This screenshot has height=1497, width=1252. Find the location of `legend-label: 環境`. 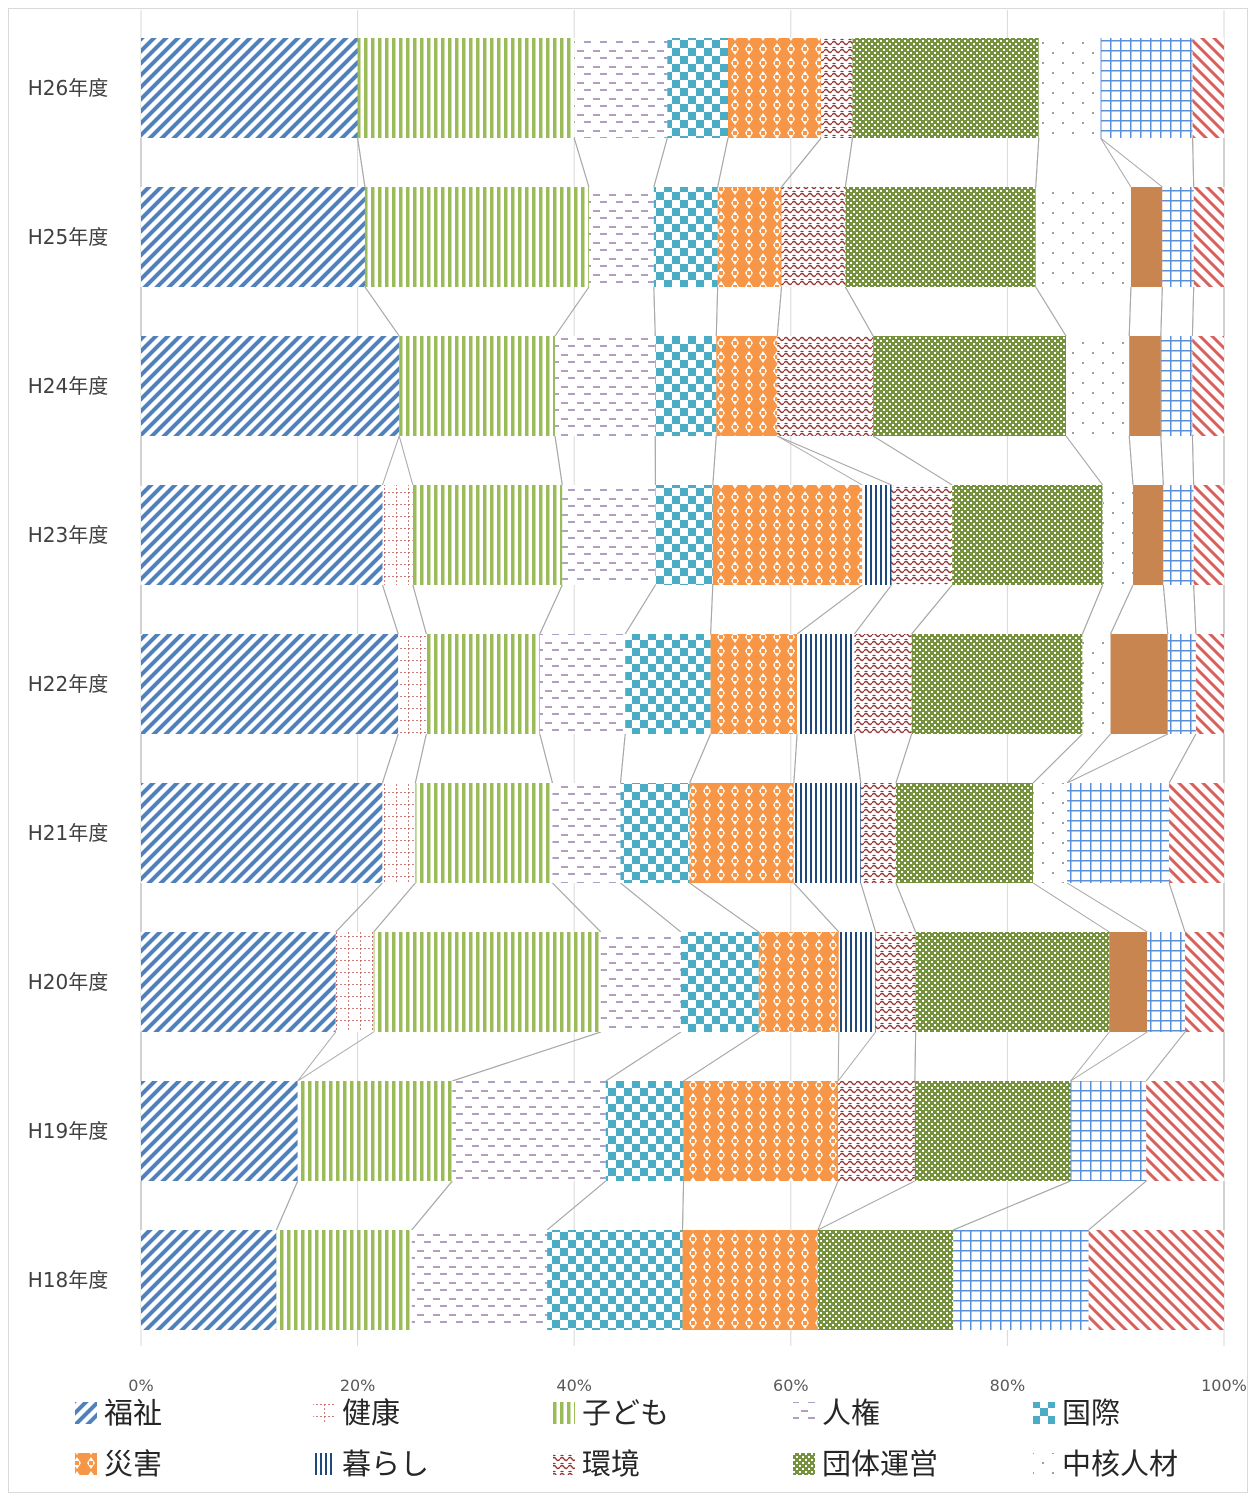

legend-label: 環境 is located at coordinates (611, 1464).